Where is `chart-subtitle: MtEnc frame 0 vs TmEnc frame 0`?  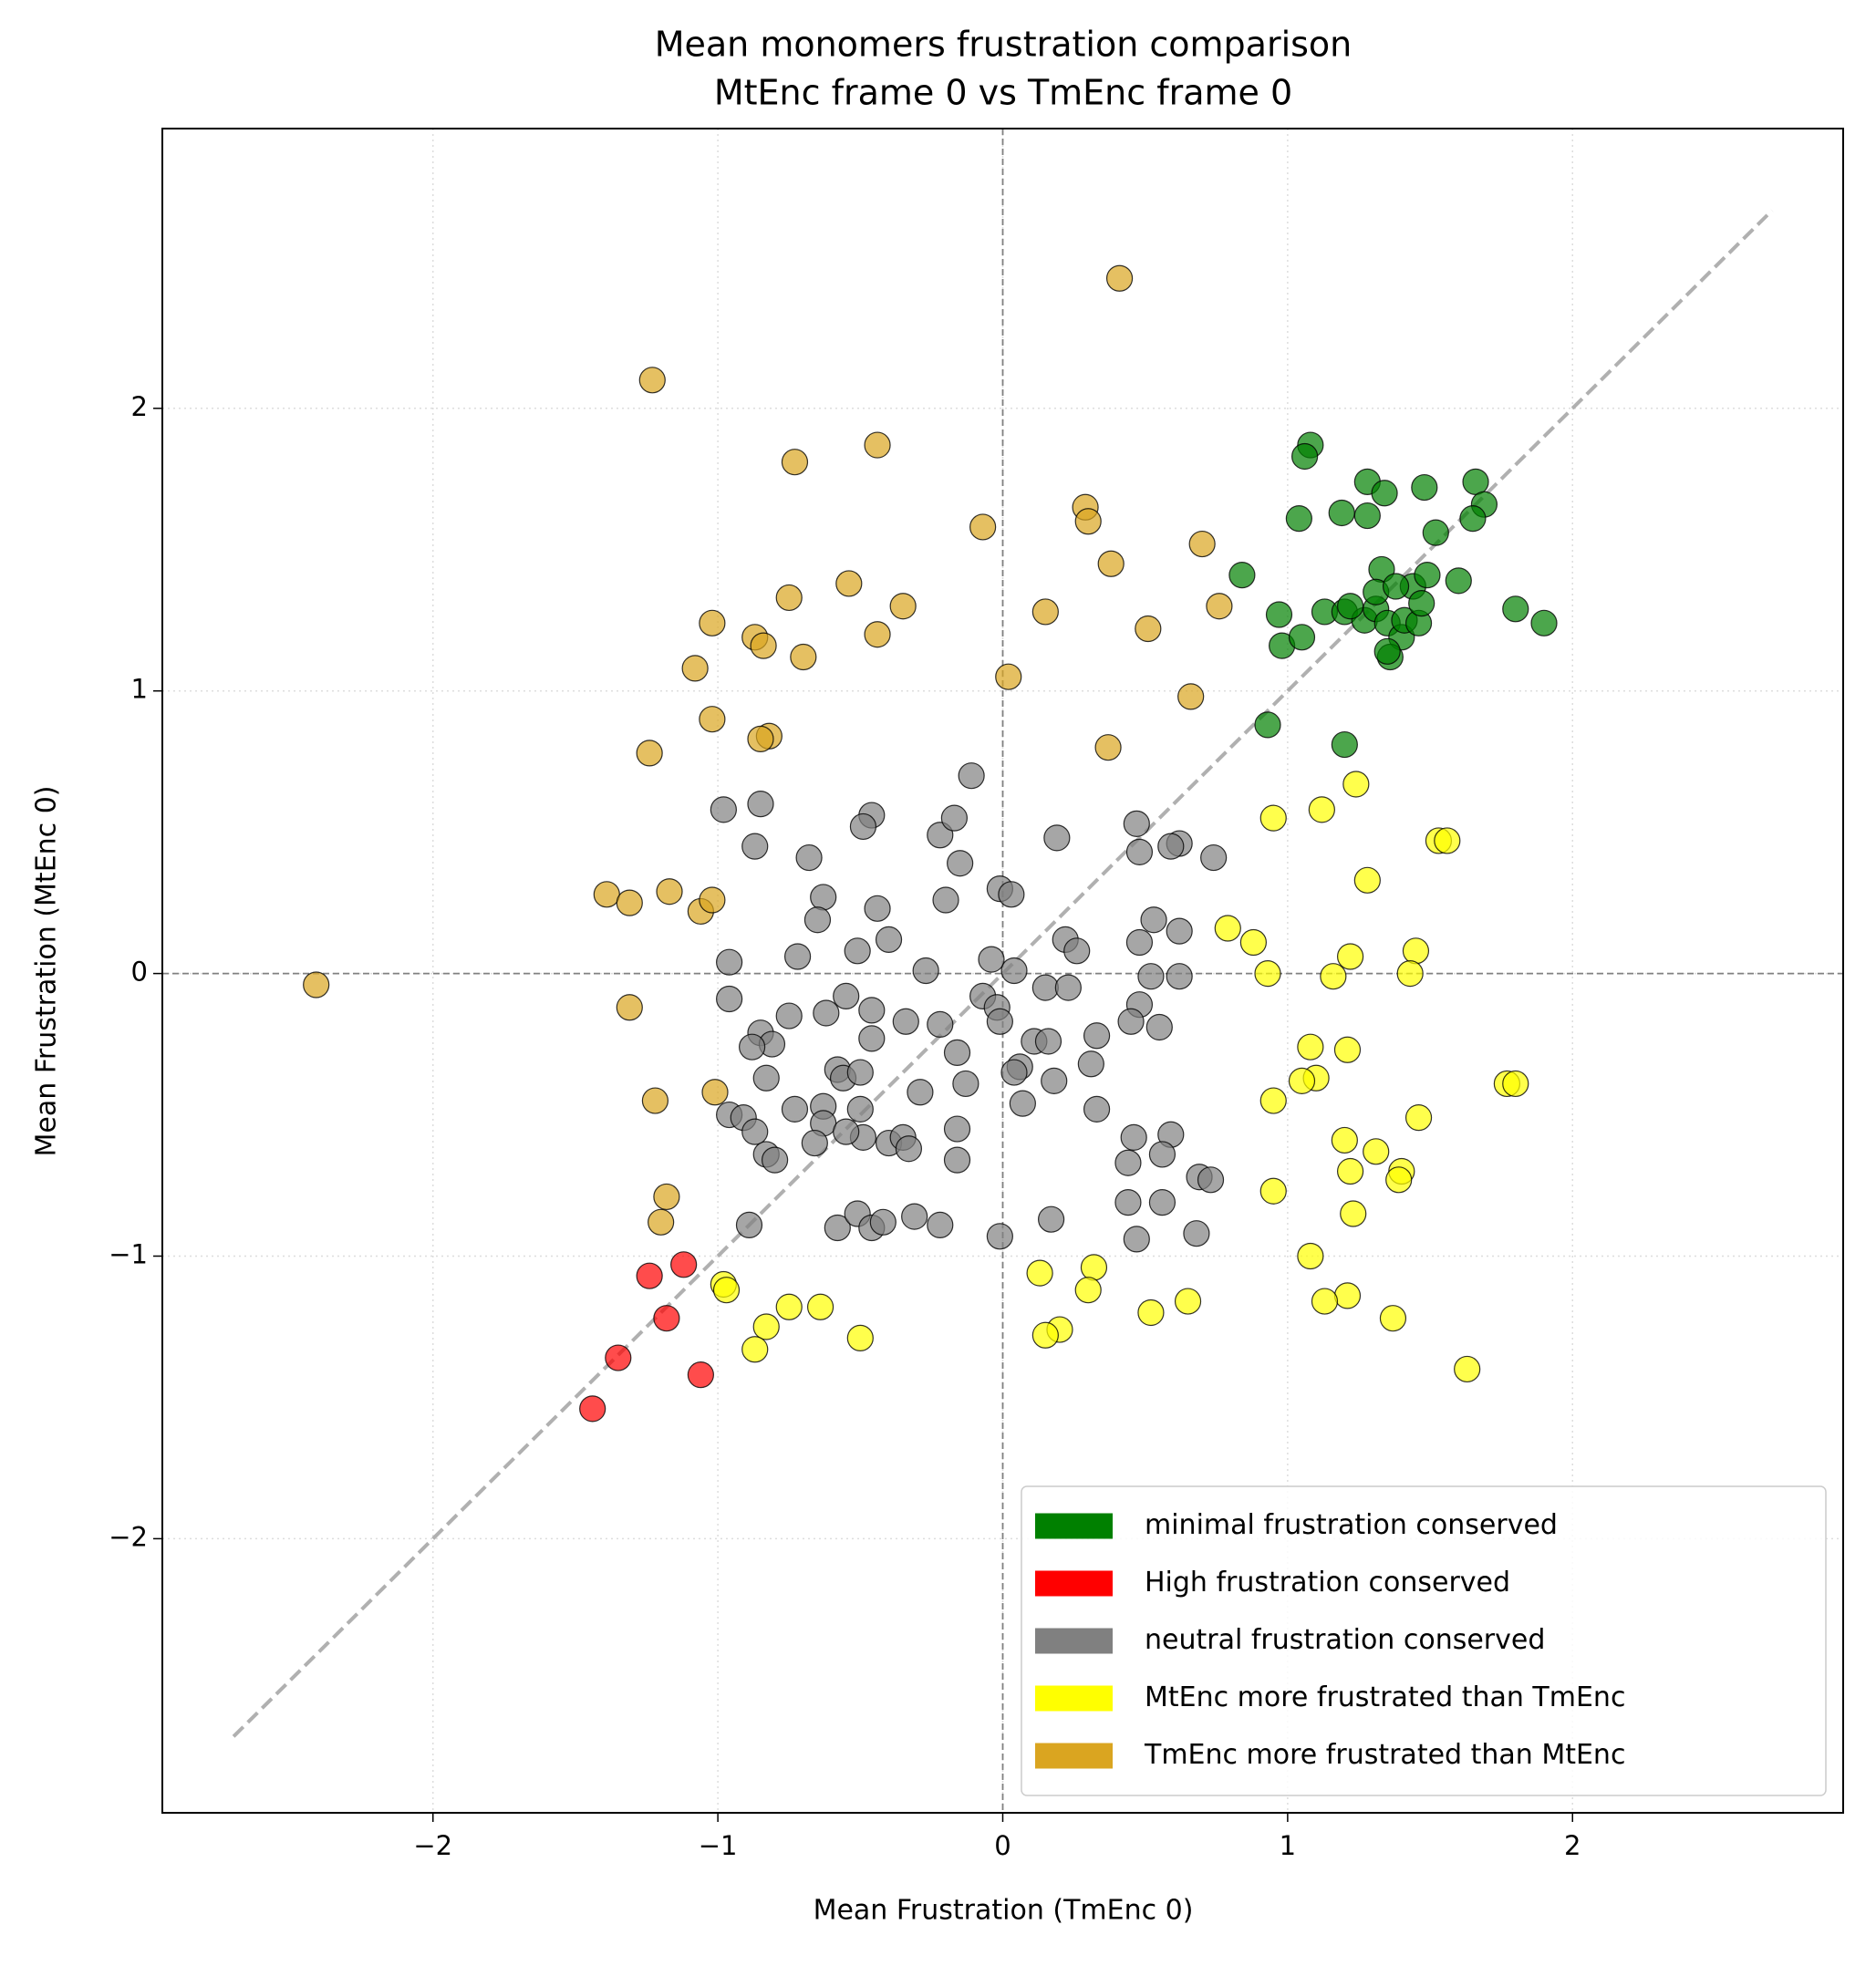 chart-subtitle: MtEnc frame 0 vs TmEnc frame 0 is located at coordinates (1003, 93).